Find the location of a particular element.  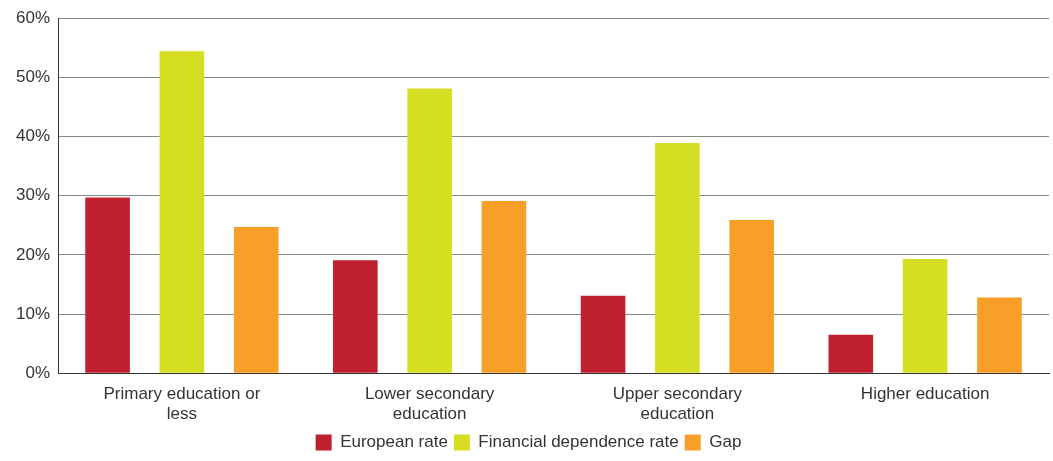

legend-label: European rate is located at coordinates (394, 442).